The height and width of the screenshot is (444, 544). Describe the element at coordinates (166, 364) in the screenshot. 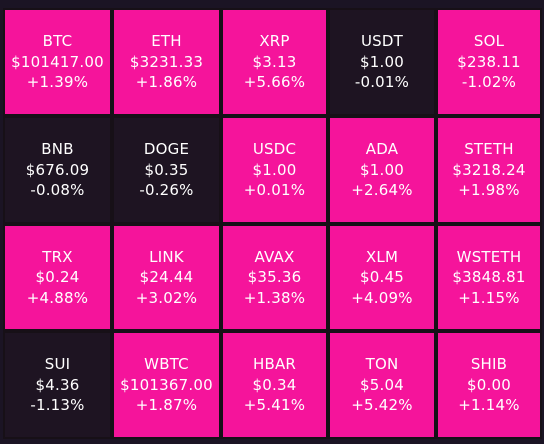

I see `tile-symbol: WBTC` at that location.